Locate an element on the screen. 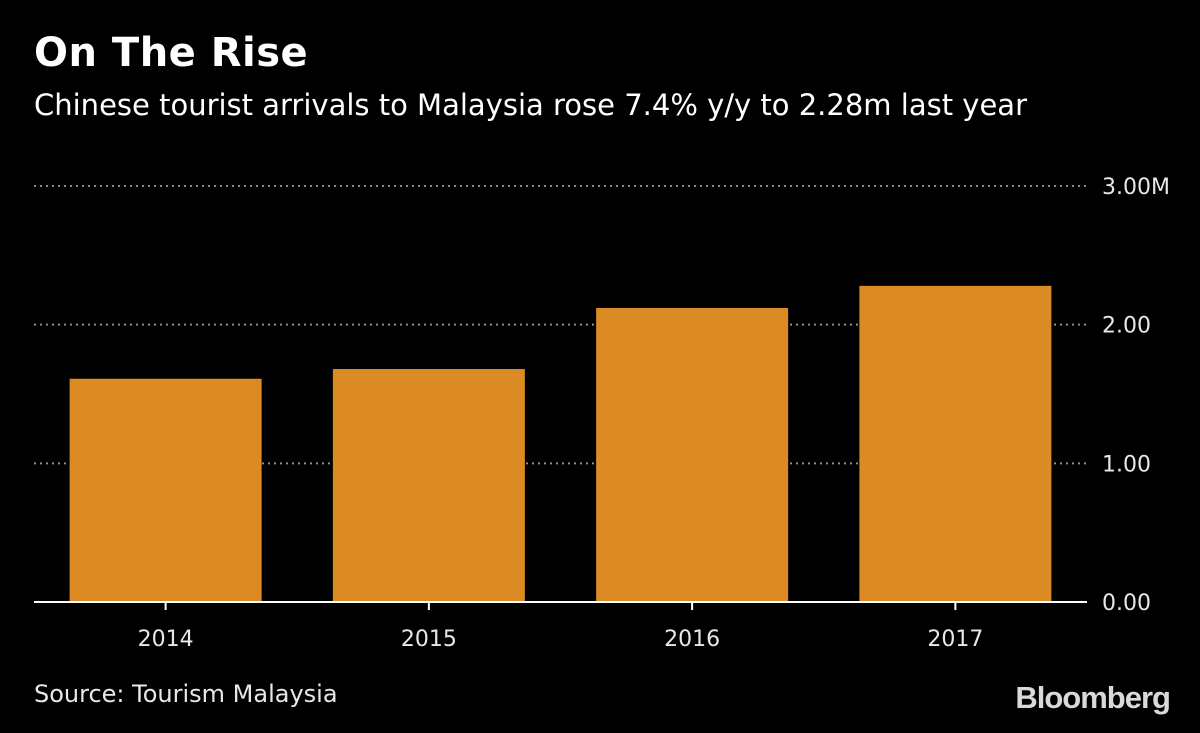 This screenshot has height=733, width=1200. bloomberg-logo: Bloomberg is located at coordinates (1093, 697).